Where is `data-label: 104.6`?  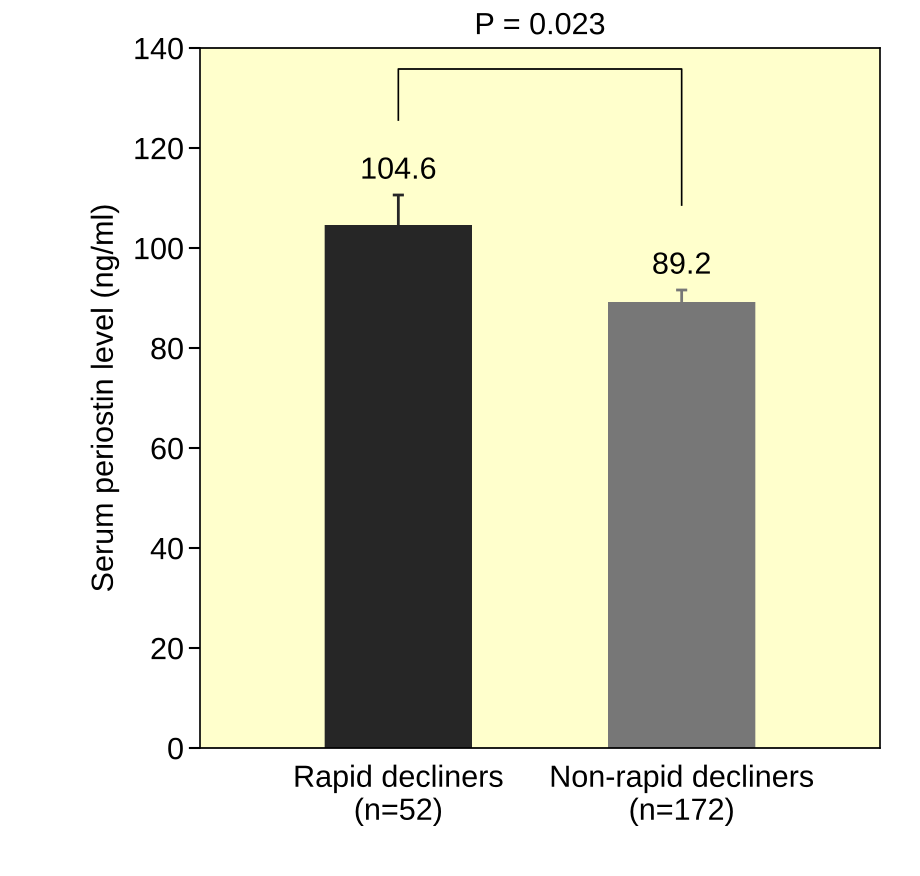
data-label: 104.6 is located at coordinates (399, 168).